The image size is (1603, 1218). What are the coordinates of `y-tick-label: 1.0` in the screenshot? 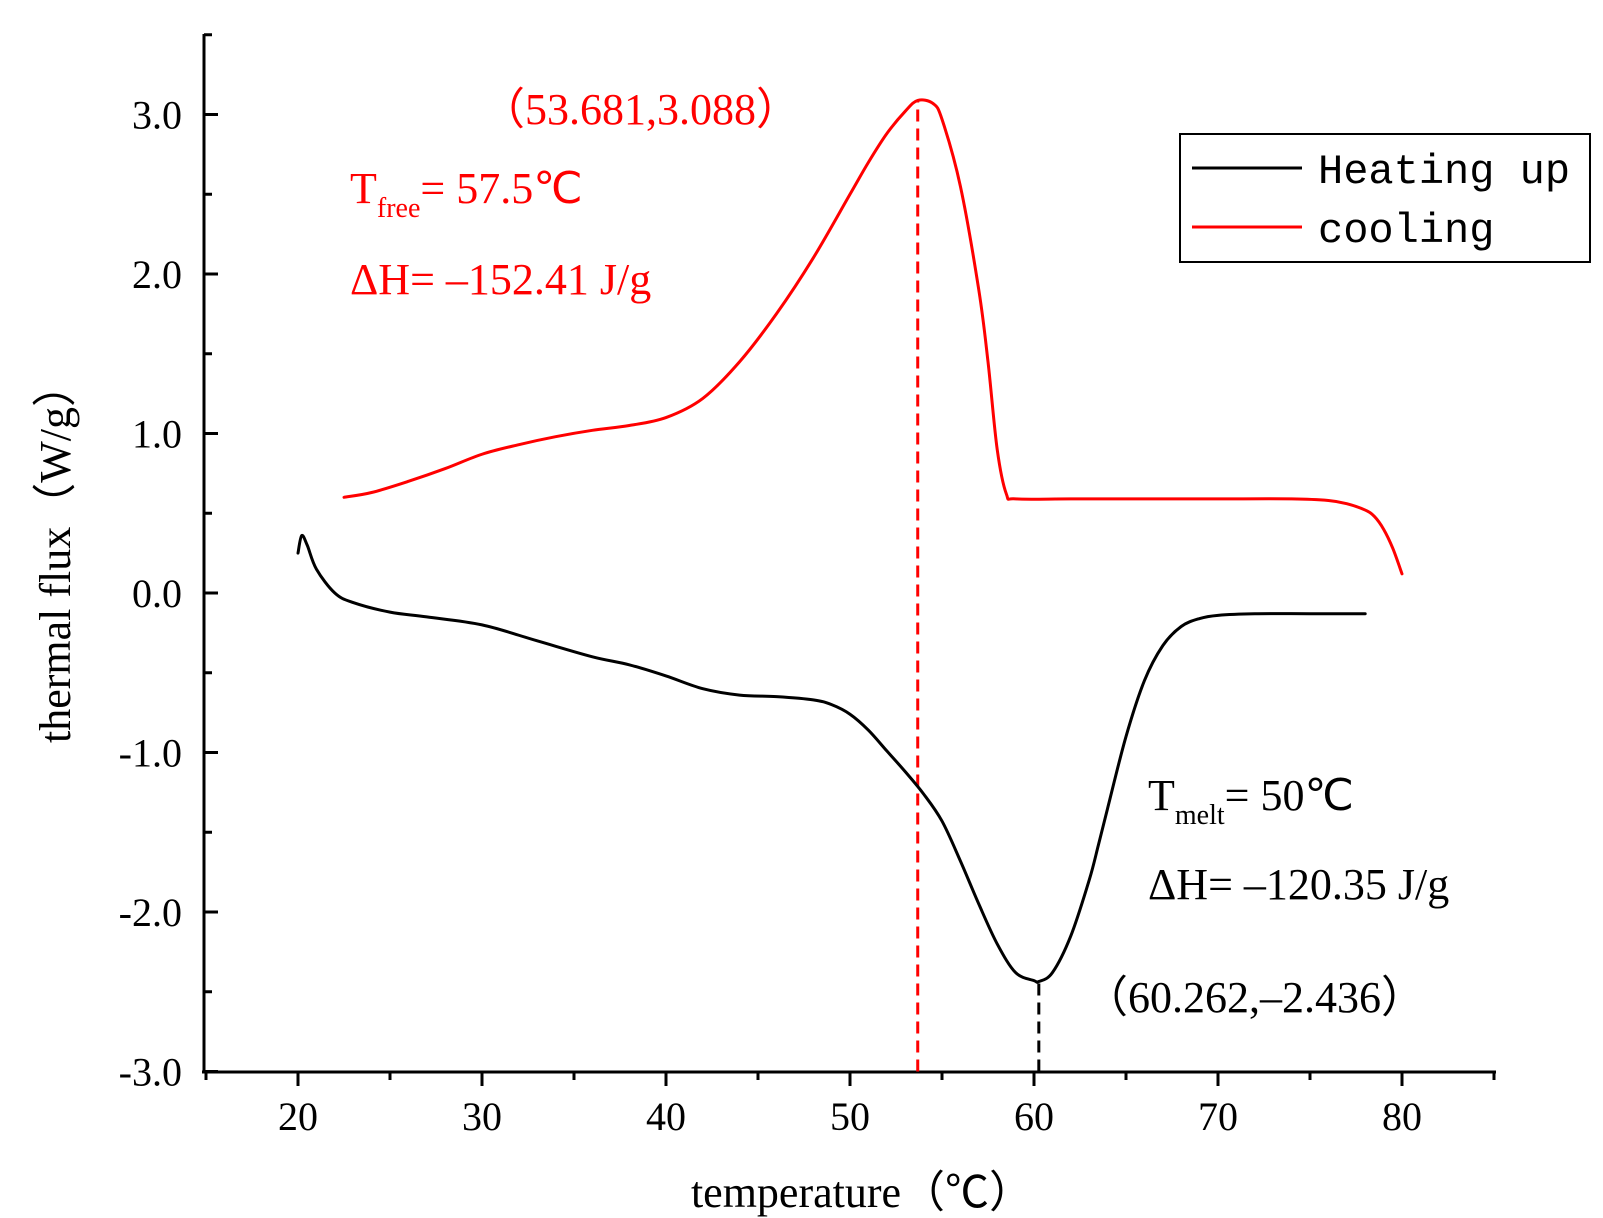 It's located at (157, 434).